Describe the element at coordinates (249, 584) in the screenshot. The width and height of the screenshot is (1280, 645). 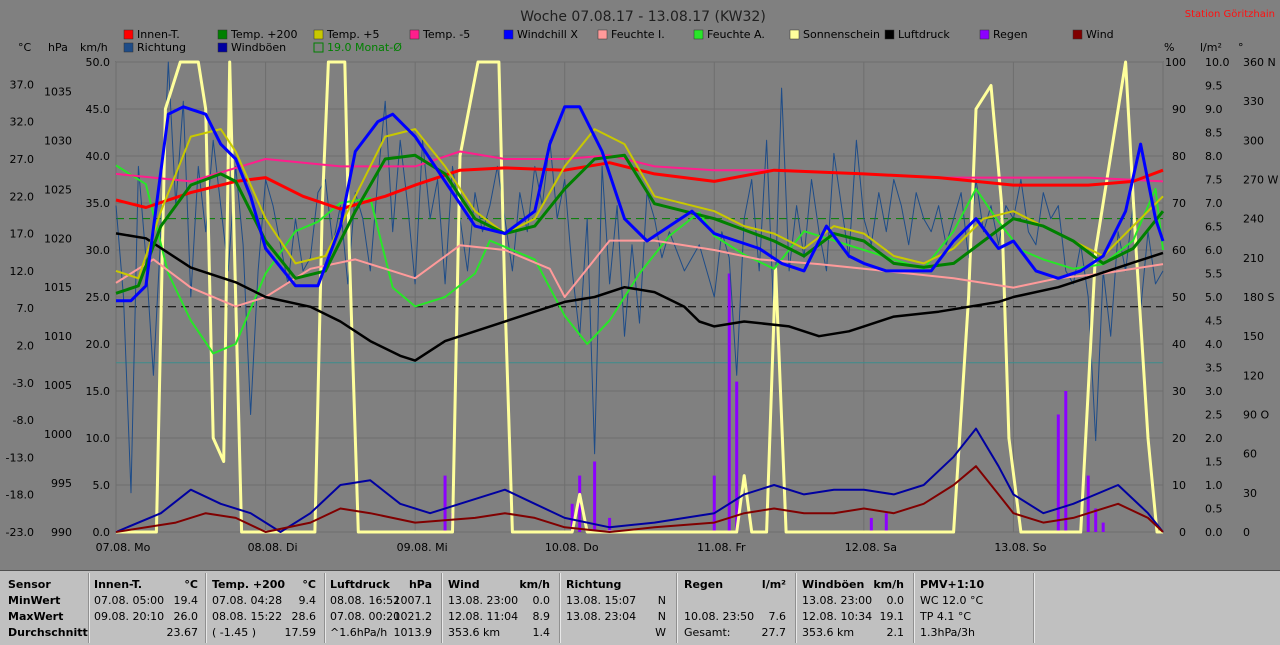
I see `stats-t200-title: Temp. +200` at that location.